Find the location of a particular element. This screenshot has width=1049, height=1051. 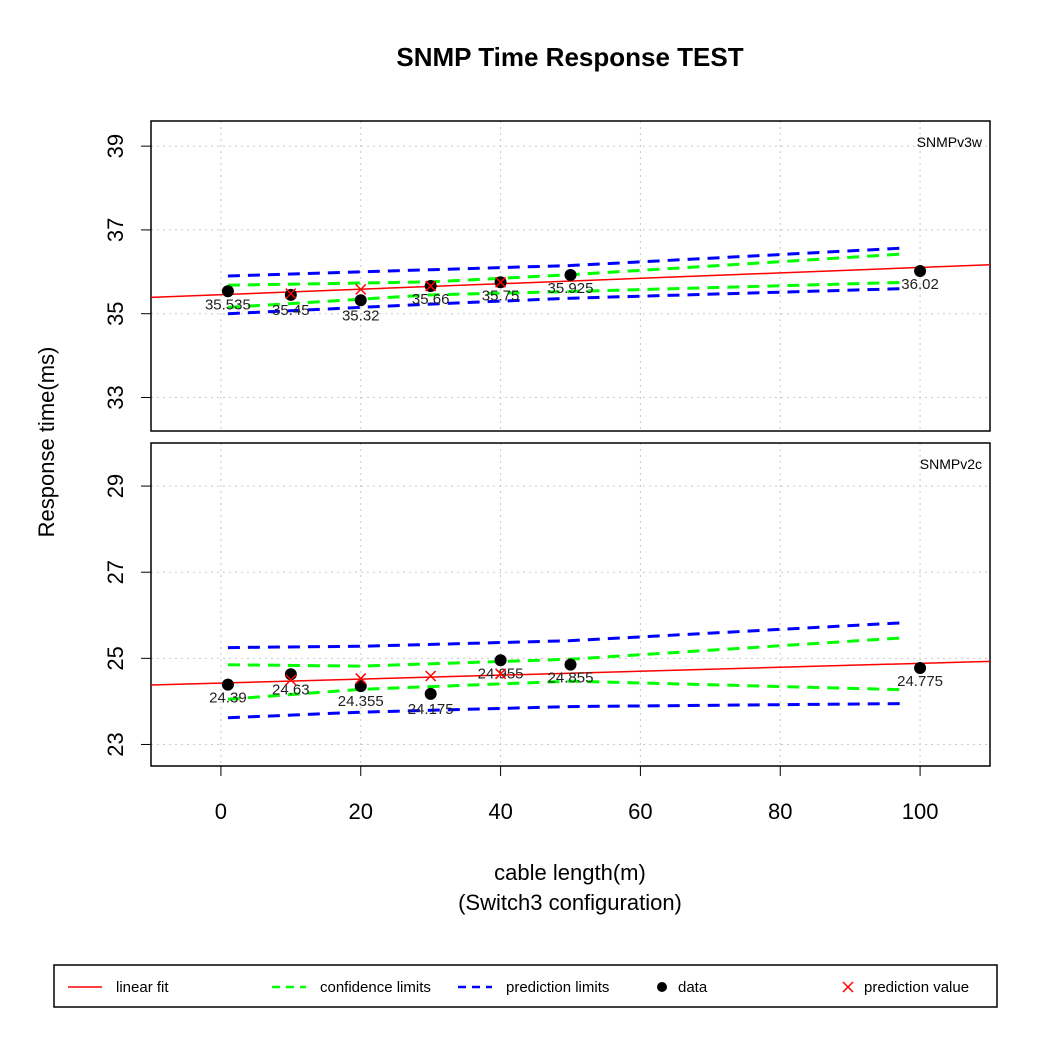

data-label: 24.355 is located at coordinates (361, 701).